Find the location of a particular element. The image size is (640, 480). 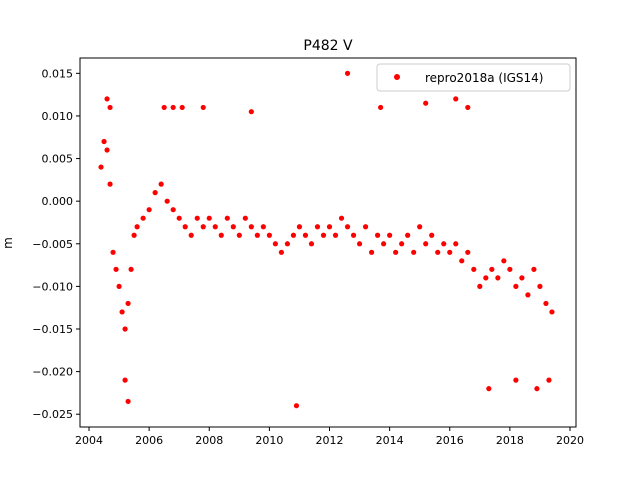

legend-box is located at coordinates (473, 77).